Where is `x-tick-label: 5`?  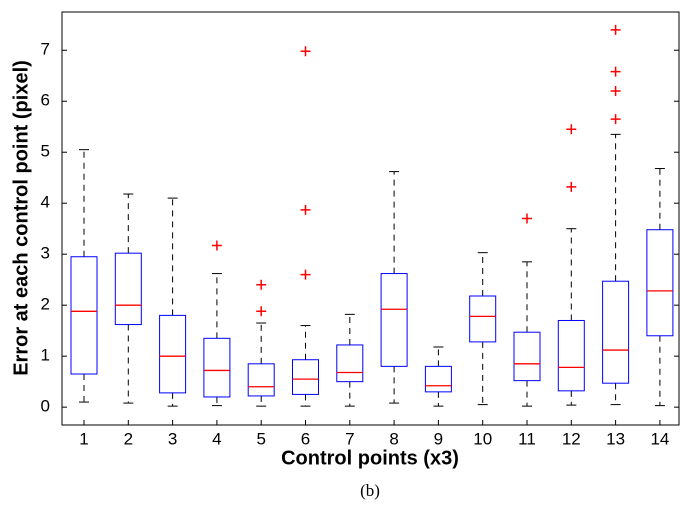
x-tick-label: 5 is located at coordinates (260, 438).